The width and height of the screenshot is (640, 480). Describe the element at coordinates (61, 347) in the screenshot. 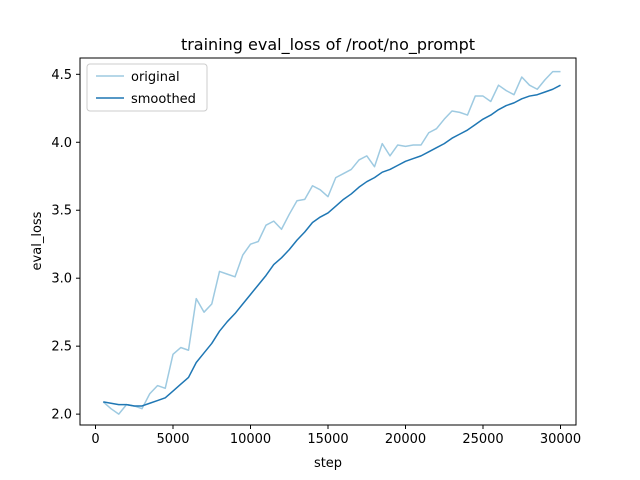

I see `y-tick-label: 2.5` at that location.